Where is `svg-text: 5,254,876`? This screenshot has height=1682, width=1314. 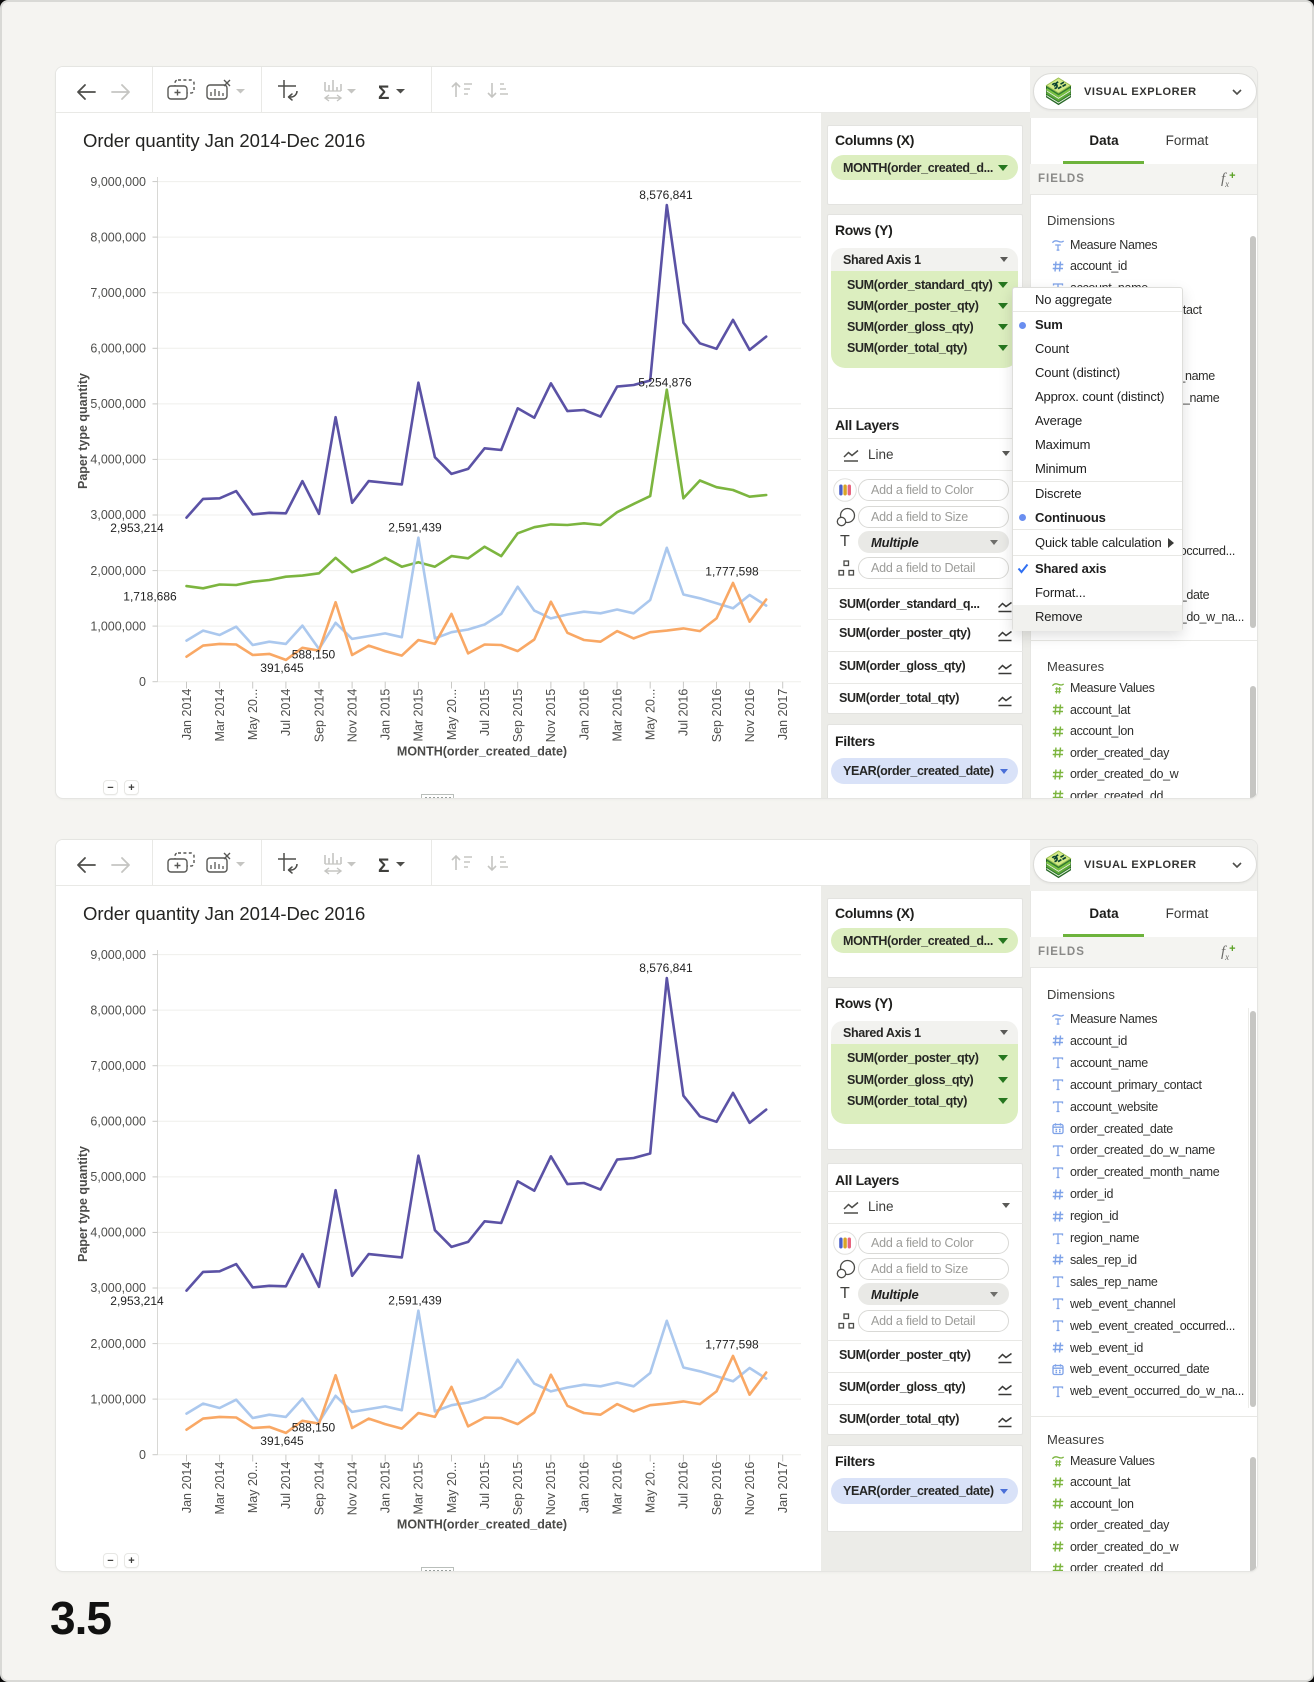
svg-text: 5,254,876 is located at coordinates (665, 383).